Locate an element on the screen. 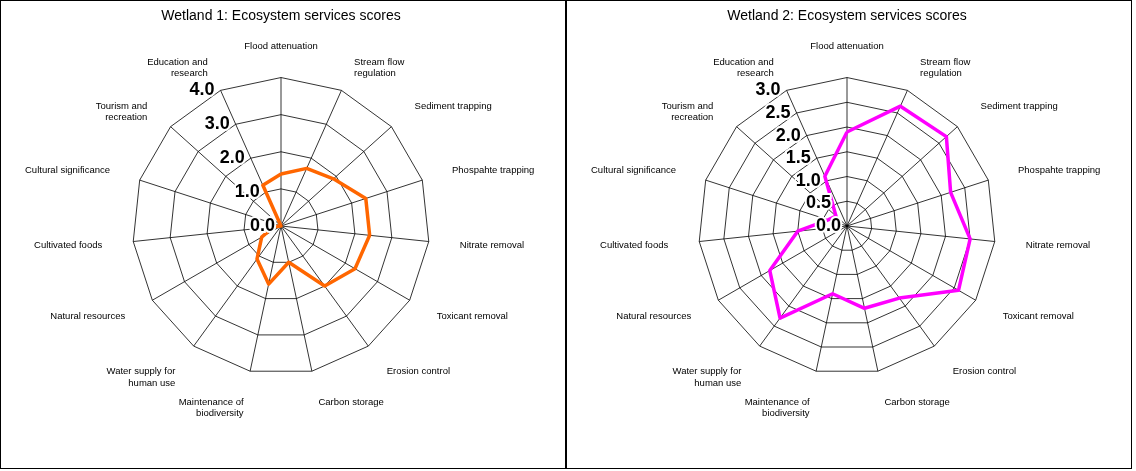 This screenshot has width=1136, height=471. chart-title: Wetland 2: Ecosystem services scores is located at coordinates (847, 15).